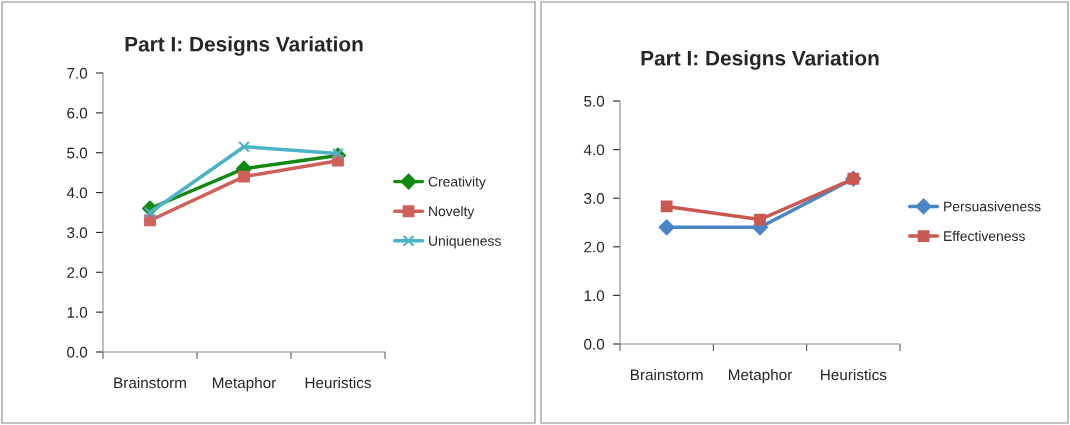  I want to click on legend-label: Effectiveness, so click(984, 236).